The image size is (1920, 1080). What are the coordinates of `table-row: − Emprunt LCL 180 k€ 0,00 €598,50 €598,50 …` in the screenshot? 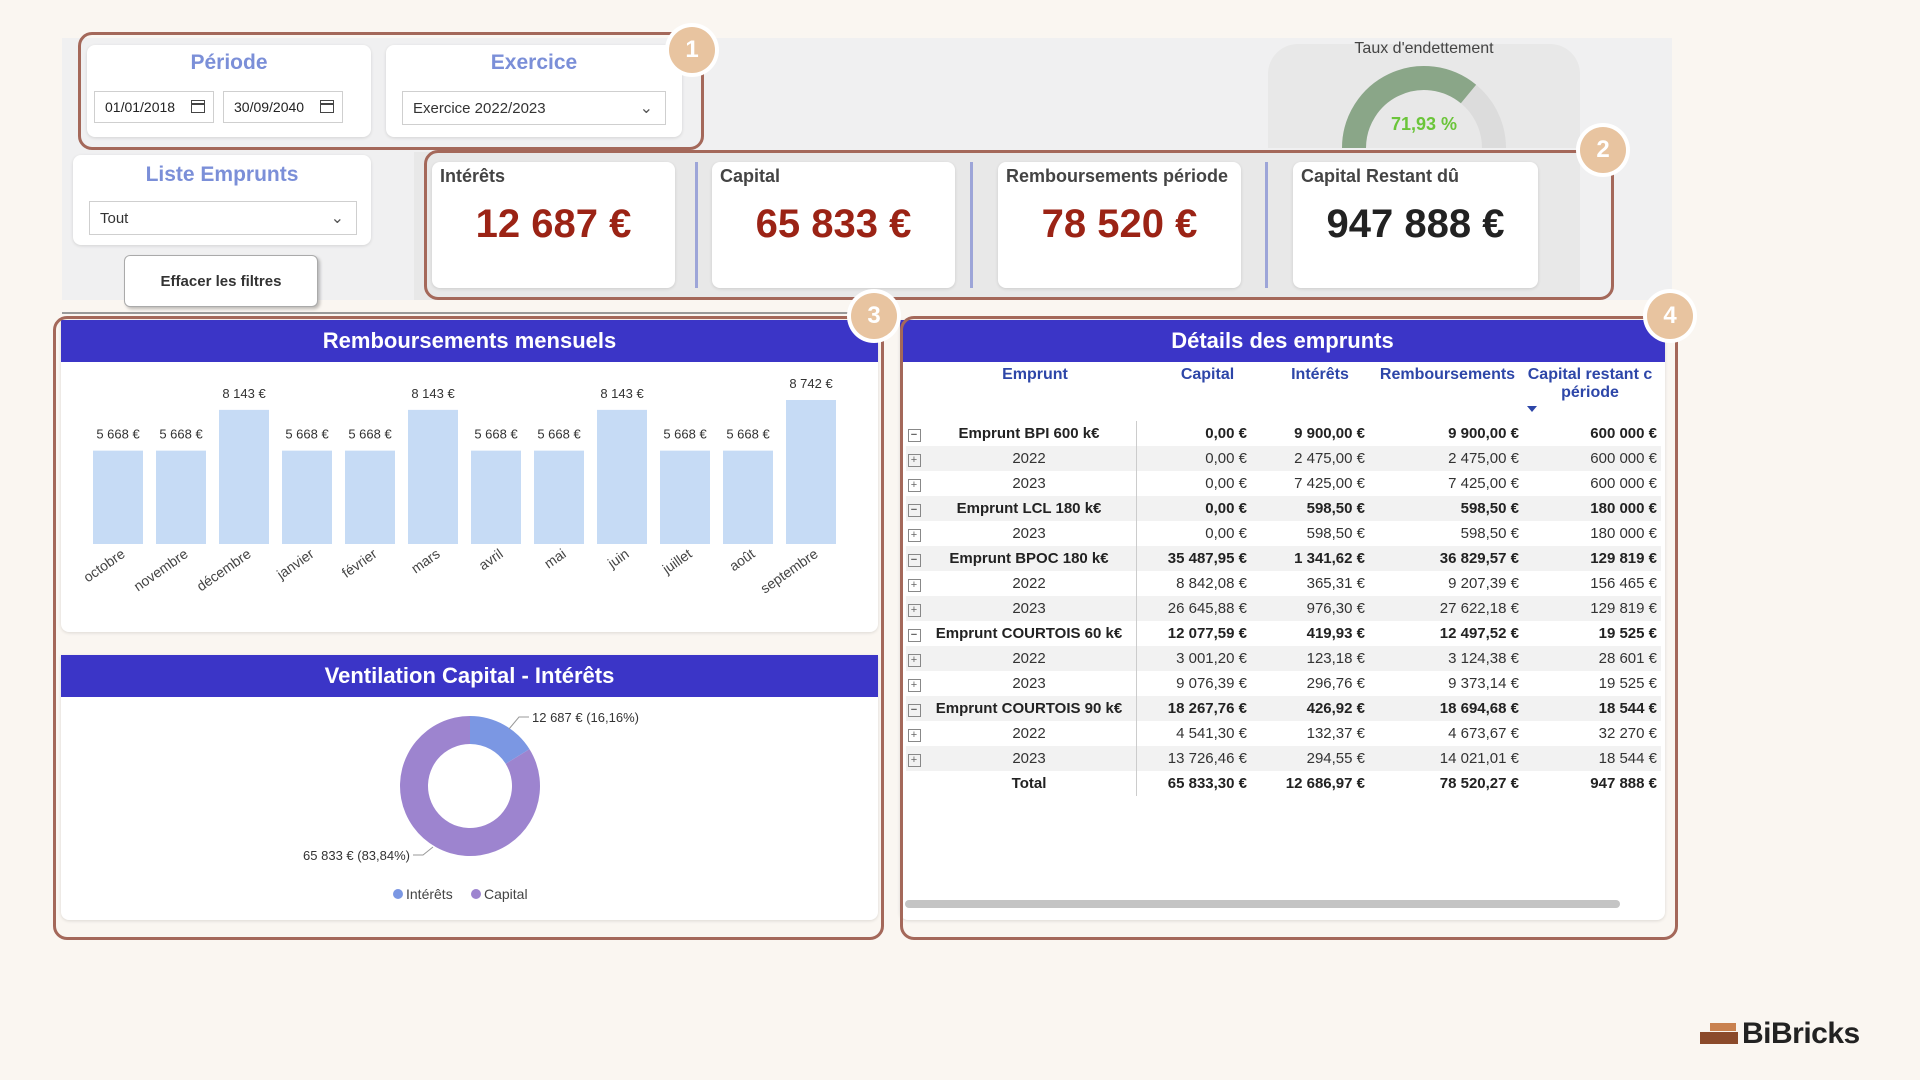 It's located at (1283, 508).